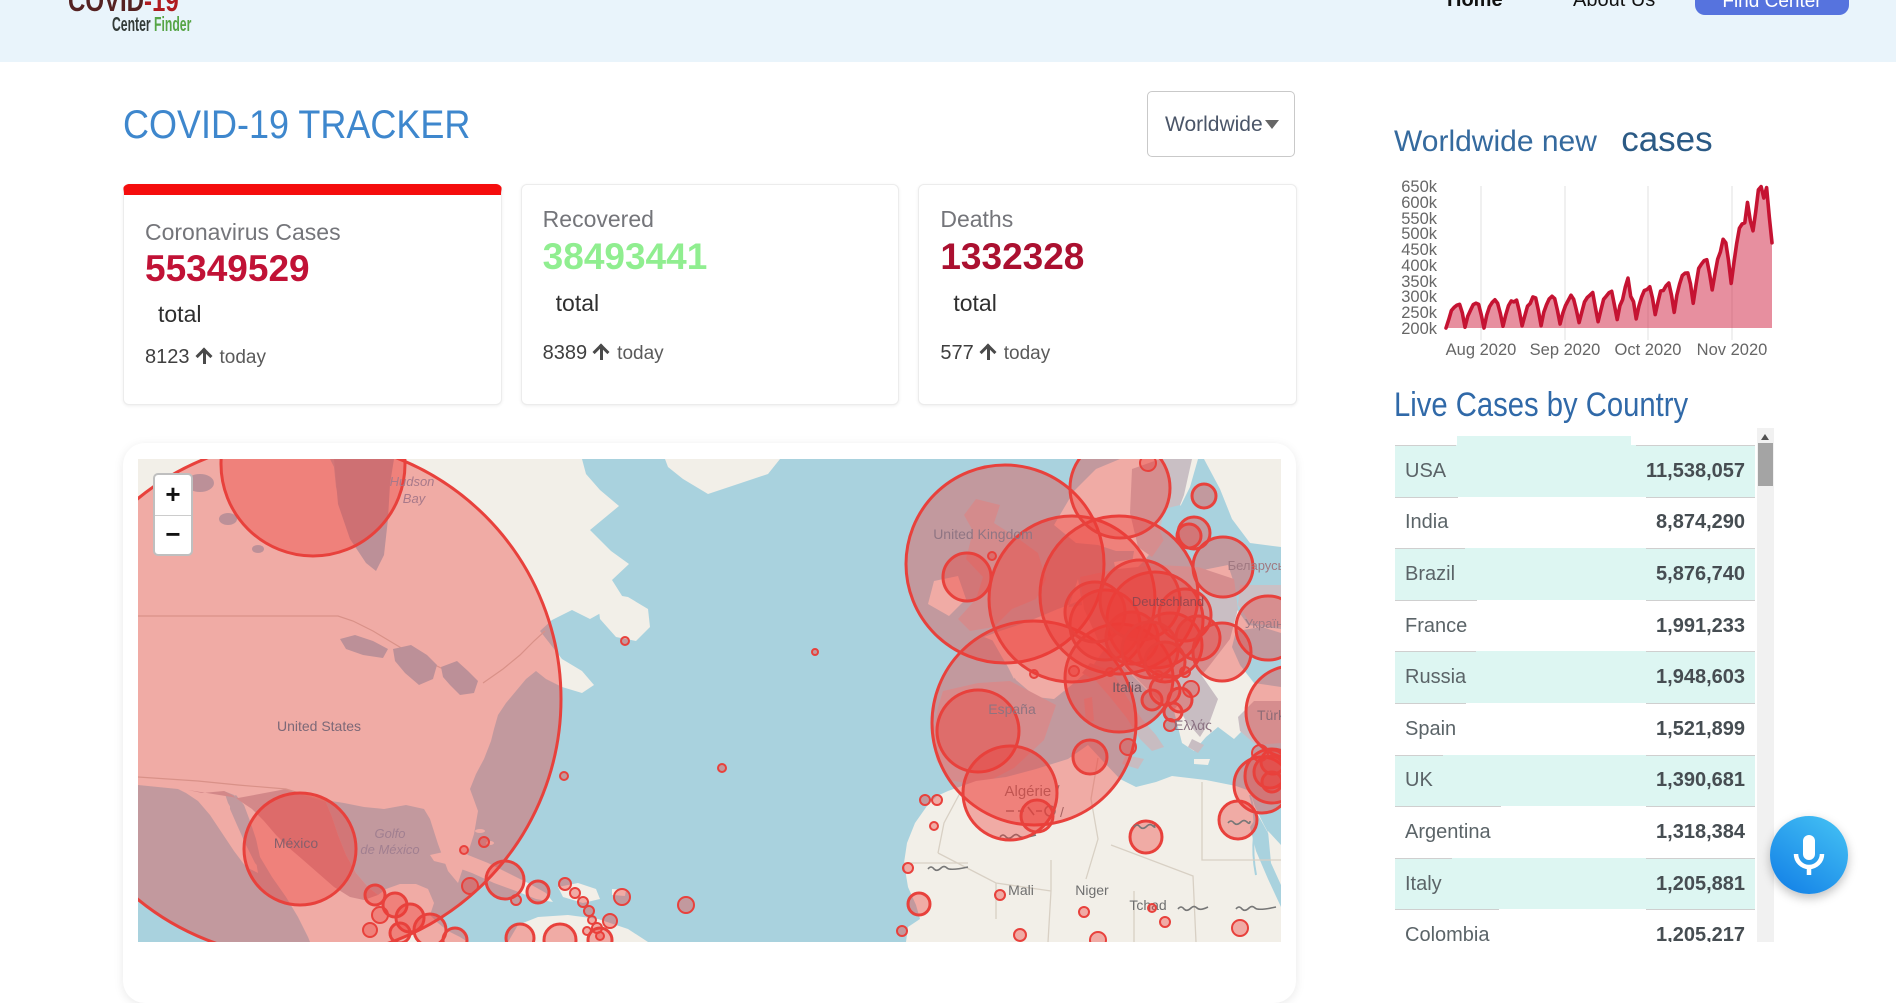 Image resolution: width=1896 pixels, height=1003 pixels. What do you see at coordinates (1193, 725) in the screenshot?
I see `svg-text: Ελλάς` at bounding box center [1193, 725].